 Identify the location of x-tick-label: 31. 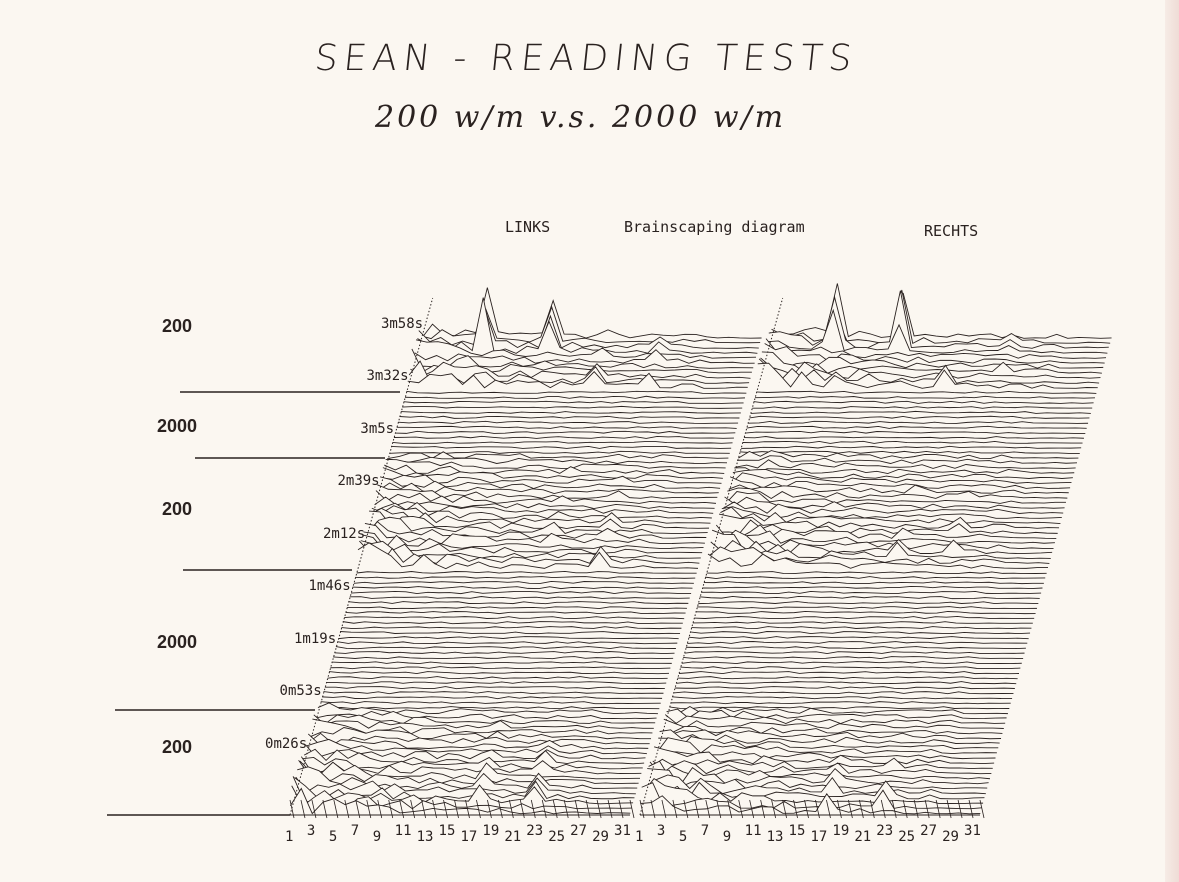
(972, 831).